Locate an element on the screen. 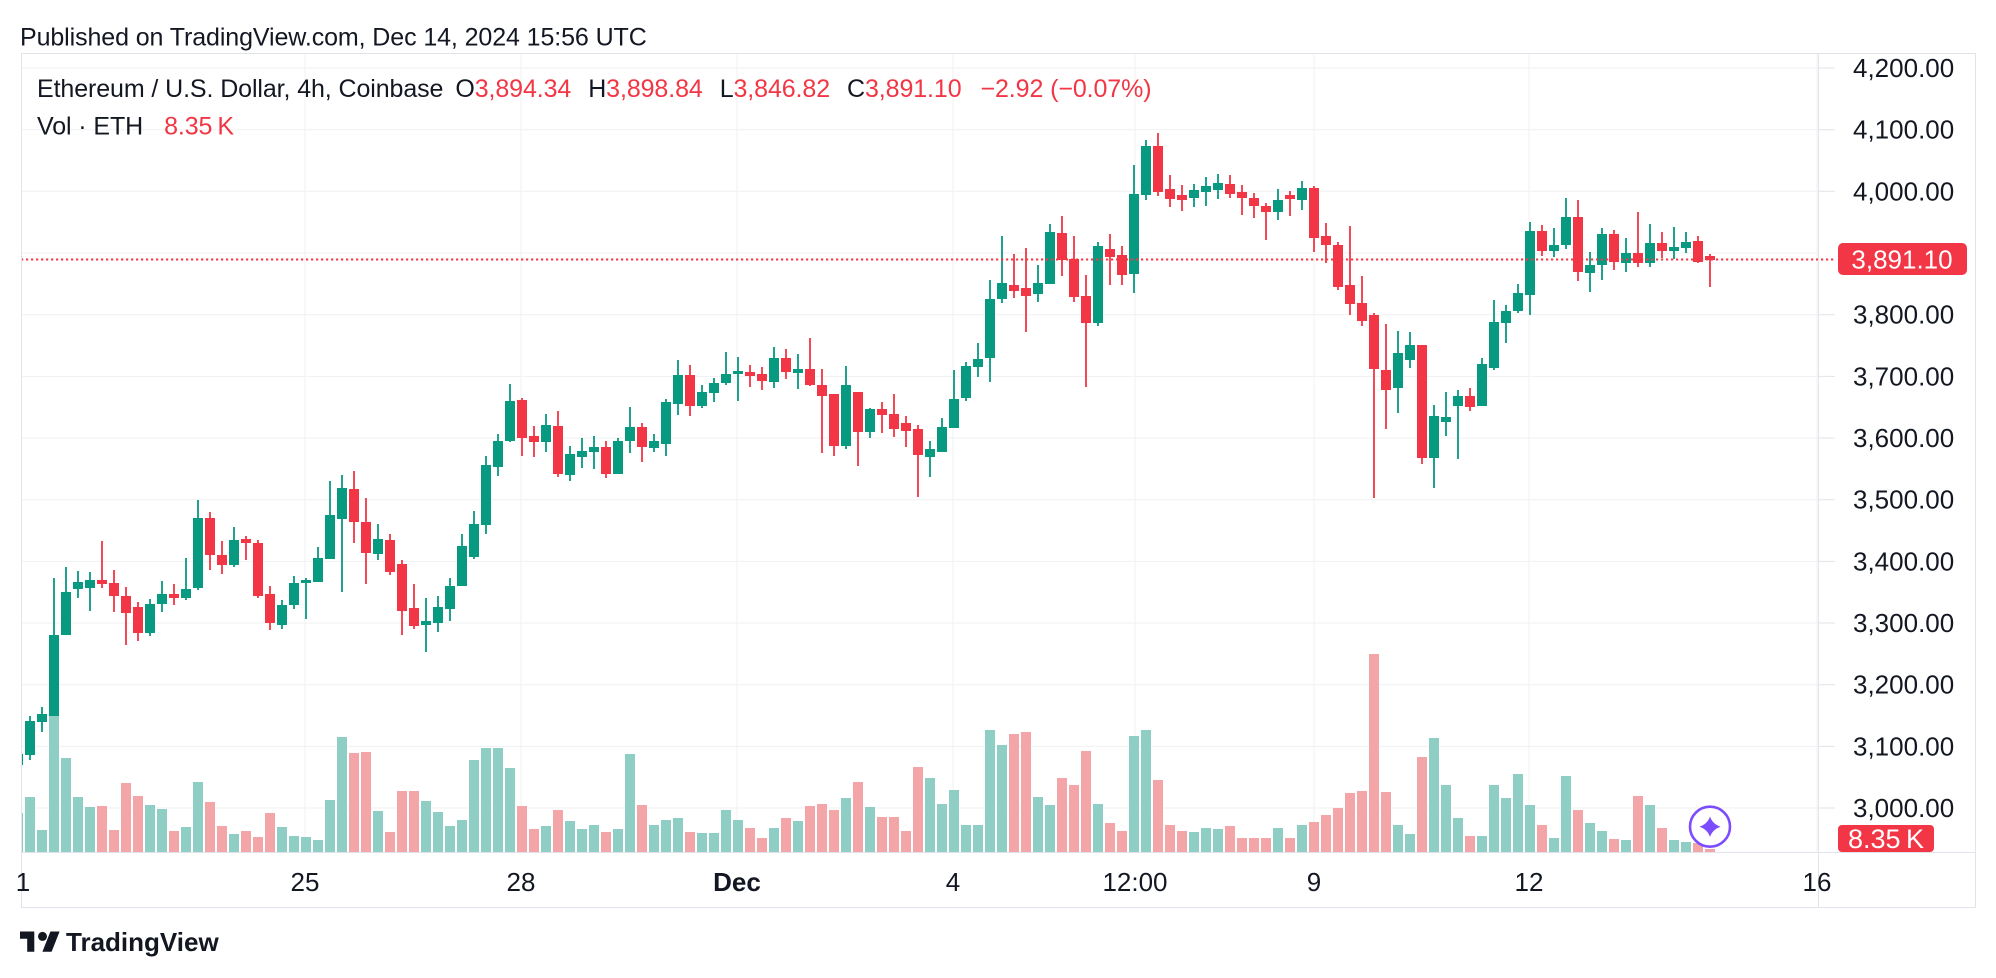 This screenshot has height=978, width=1996. svg-text: 3,891.10 is located at coordinates (1901, 260).